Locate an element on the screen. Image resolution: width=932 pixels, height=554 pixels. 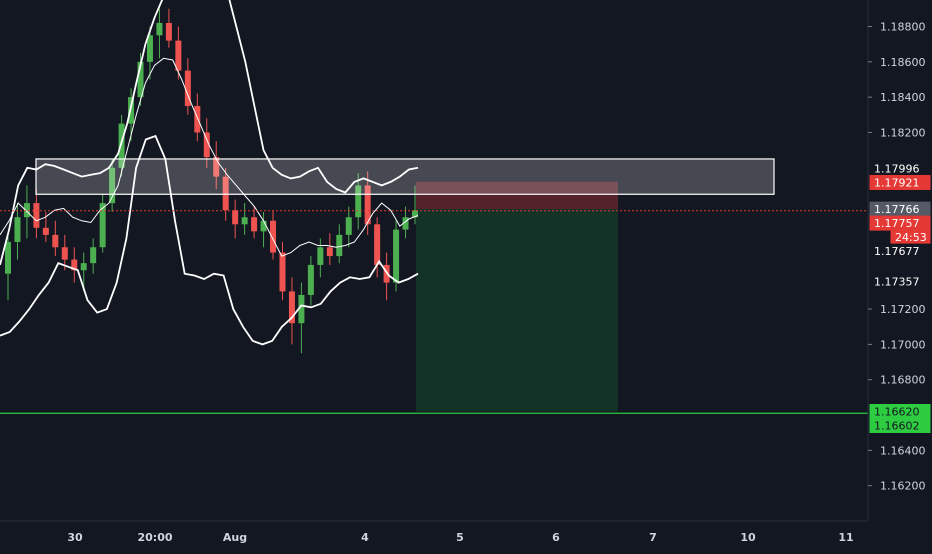
price-tick-label: 1.18600 is located at coordinates (903, 62).